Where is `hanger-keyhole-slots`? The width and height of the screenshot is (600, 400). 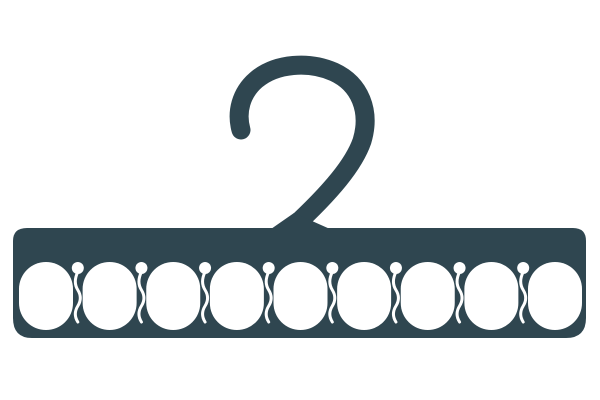
hanger-keyhole-slots is located at coordinates (300, 293).